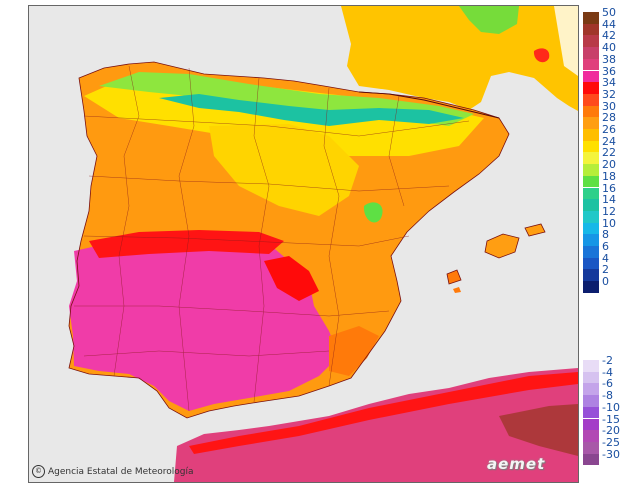 Image resolution: width=630 pixels, height=500 pixels. I want to click on legend-label: 34, so click(609, 83).